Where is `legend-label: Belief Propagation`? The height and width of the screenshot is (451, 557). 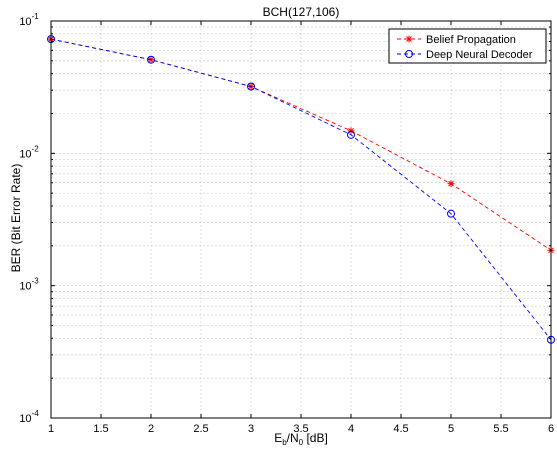 legend-label: Belief Propagation is located at coordinates (471, 40).